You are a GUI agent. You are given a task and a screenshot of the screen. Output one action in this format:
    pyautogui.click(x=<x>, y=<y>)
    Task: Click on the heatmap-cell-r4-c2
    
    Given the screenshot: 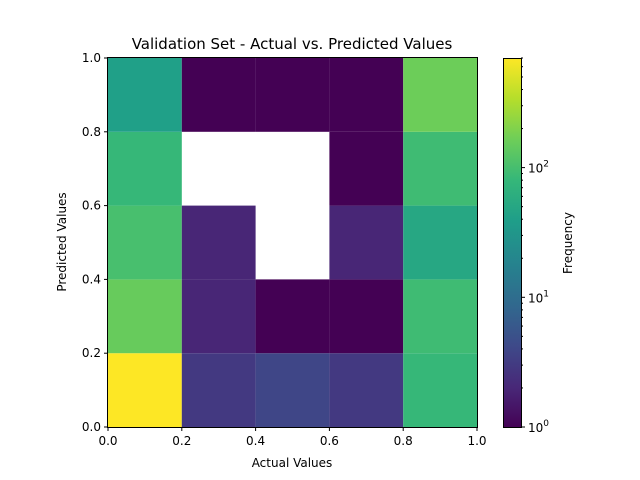 What is the action you would take?
    pyautogui.click(x=292, y=95)
    